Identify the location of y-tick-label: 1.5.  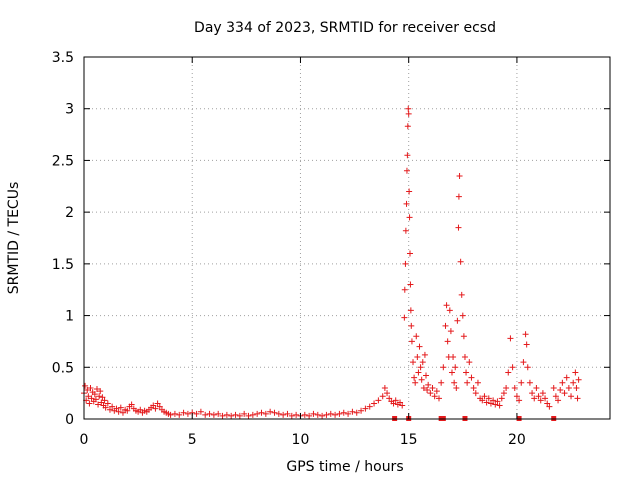
(63, 265).